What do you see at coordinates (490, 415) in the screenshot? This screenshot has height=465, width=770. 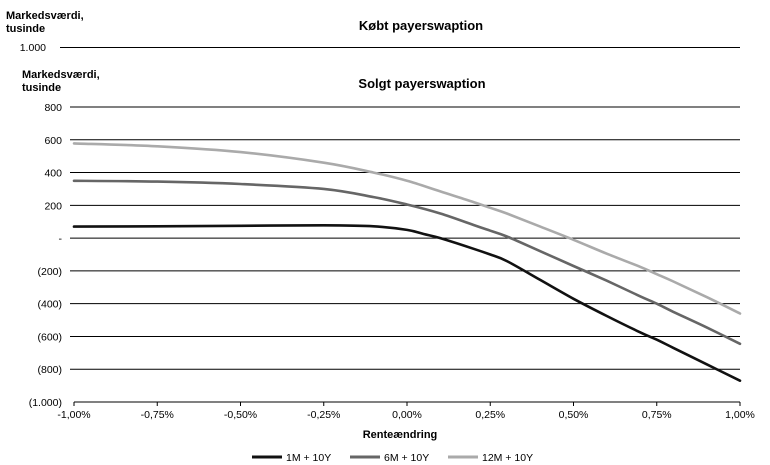 I see `x-tick-label: 0,25%` at bounding box center [490, 415].